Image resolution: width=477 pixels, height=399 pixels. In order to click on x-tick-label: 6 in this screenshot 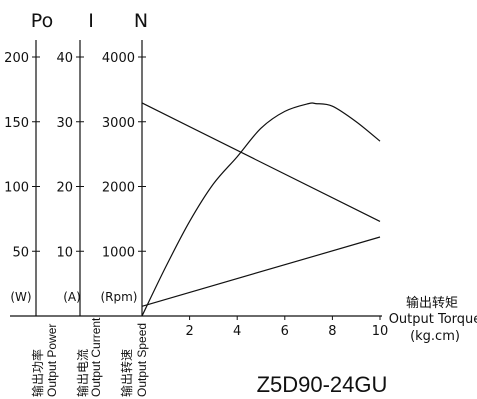, I will do `click(285, 331)`.